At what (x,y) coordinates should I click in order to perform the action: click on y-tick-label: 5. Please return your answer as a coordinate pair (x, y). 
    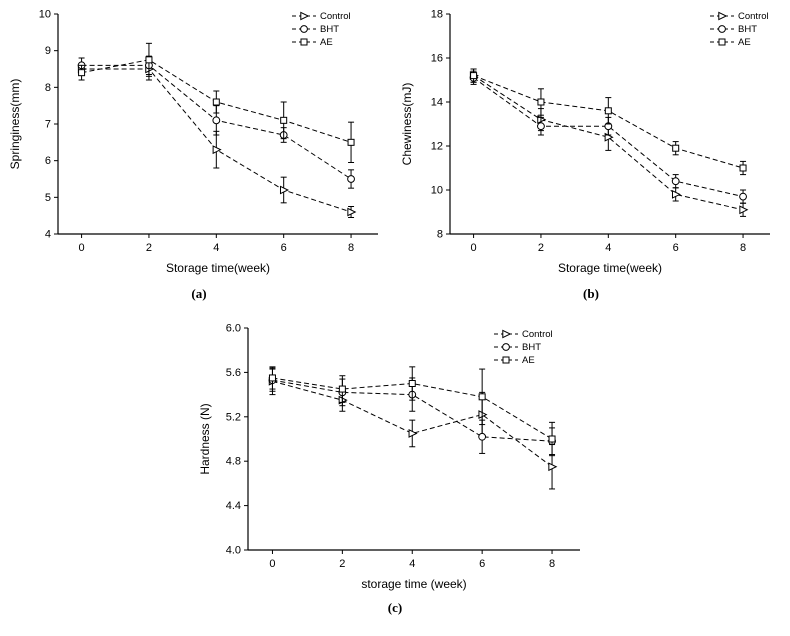
    Looking at the image, I should click on (48, 198).